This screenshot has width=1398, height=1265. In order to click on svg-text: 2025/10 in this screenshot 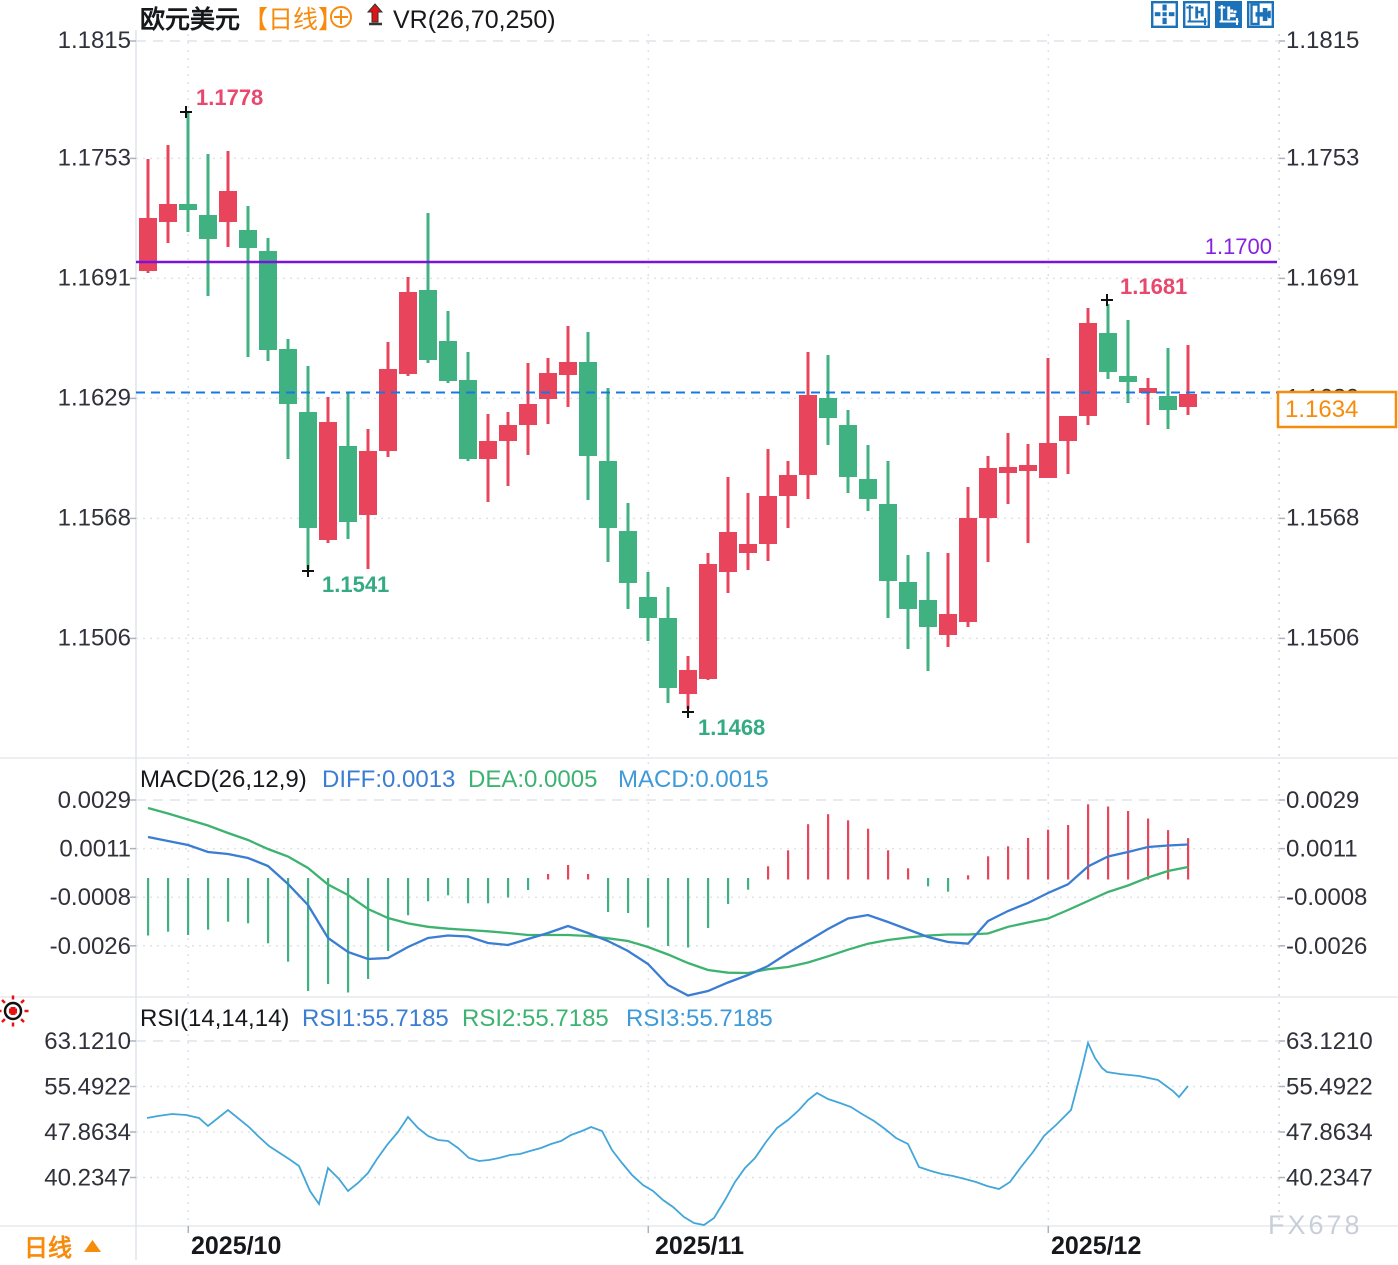, I will do `click(236, 1246)`.